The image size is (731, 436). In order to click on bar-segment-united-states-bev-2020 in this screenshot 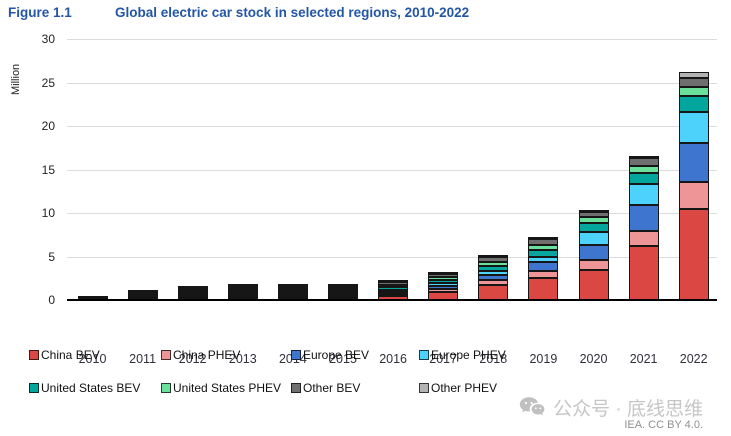, I will do `click(593, 227)`.